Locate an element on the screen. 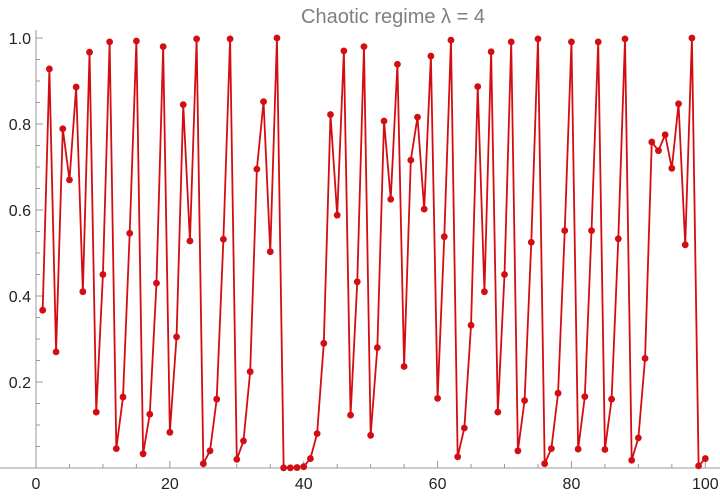 This screenshot has width=720, height=498. y-tick-label: 0.6 is located at coordinates (20, 211).